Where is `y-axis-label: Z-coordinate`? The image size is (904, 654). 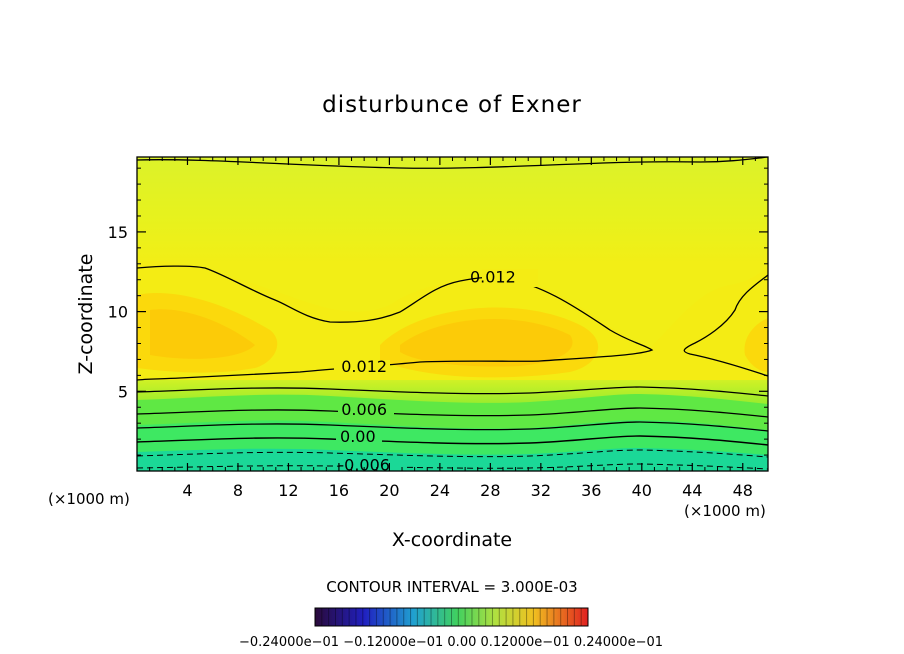 y-axis-label: Z-coordinate is located at coordinates (86, 314).